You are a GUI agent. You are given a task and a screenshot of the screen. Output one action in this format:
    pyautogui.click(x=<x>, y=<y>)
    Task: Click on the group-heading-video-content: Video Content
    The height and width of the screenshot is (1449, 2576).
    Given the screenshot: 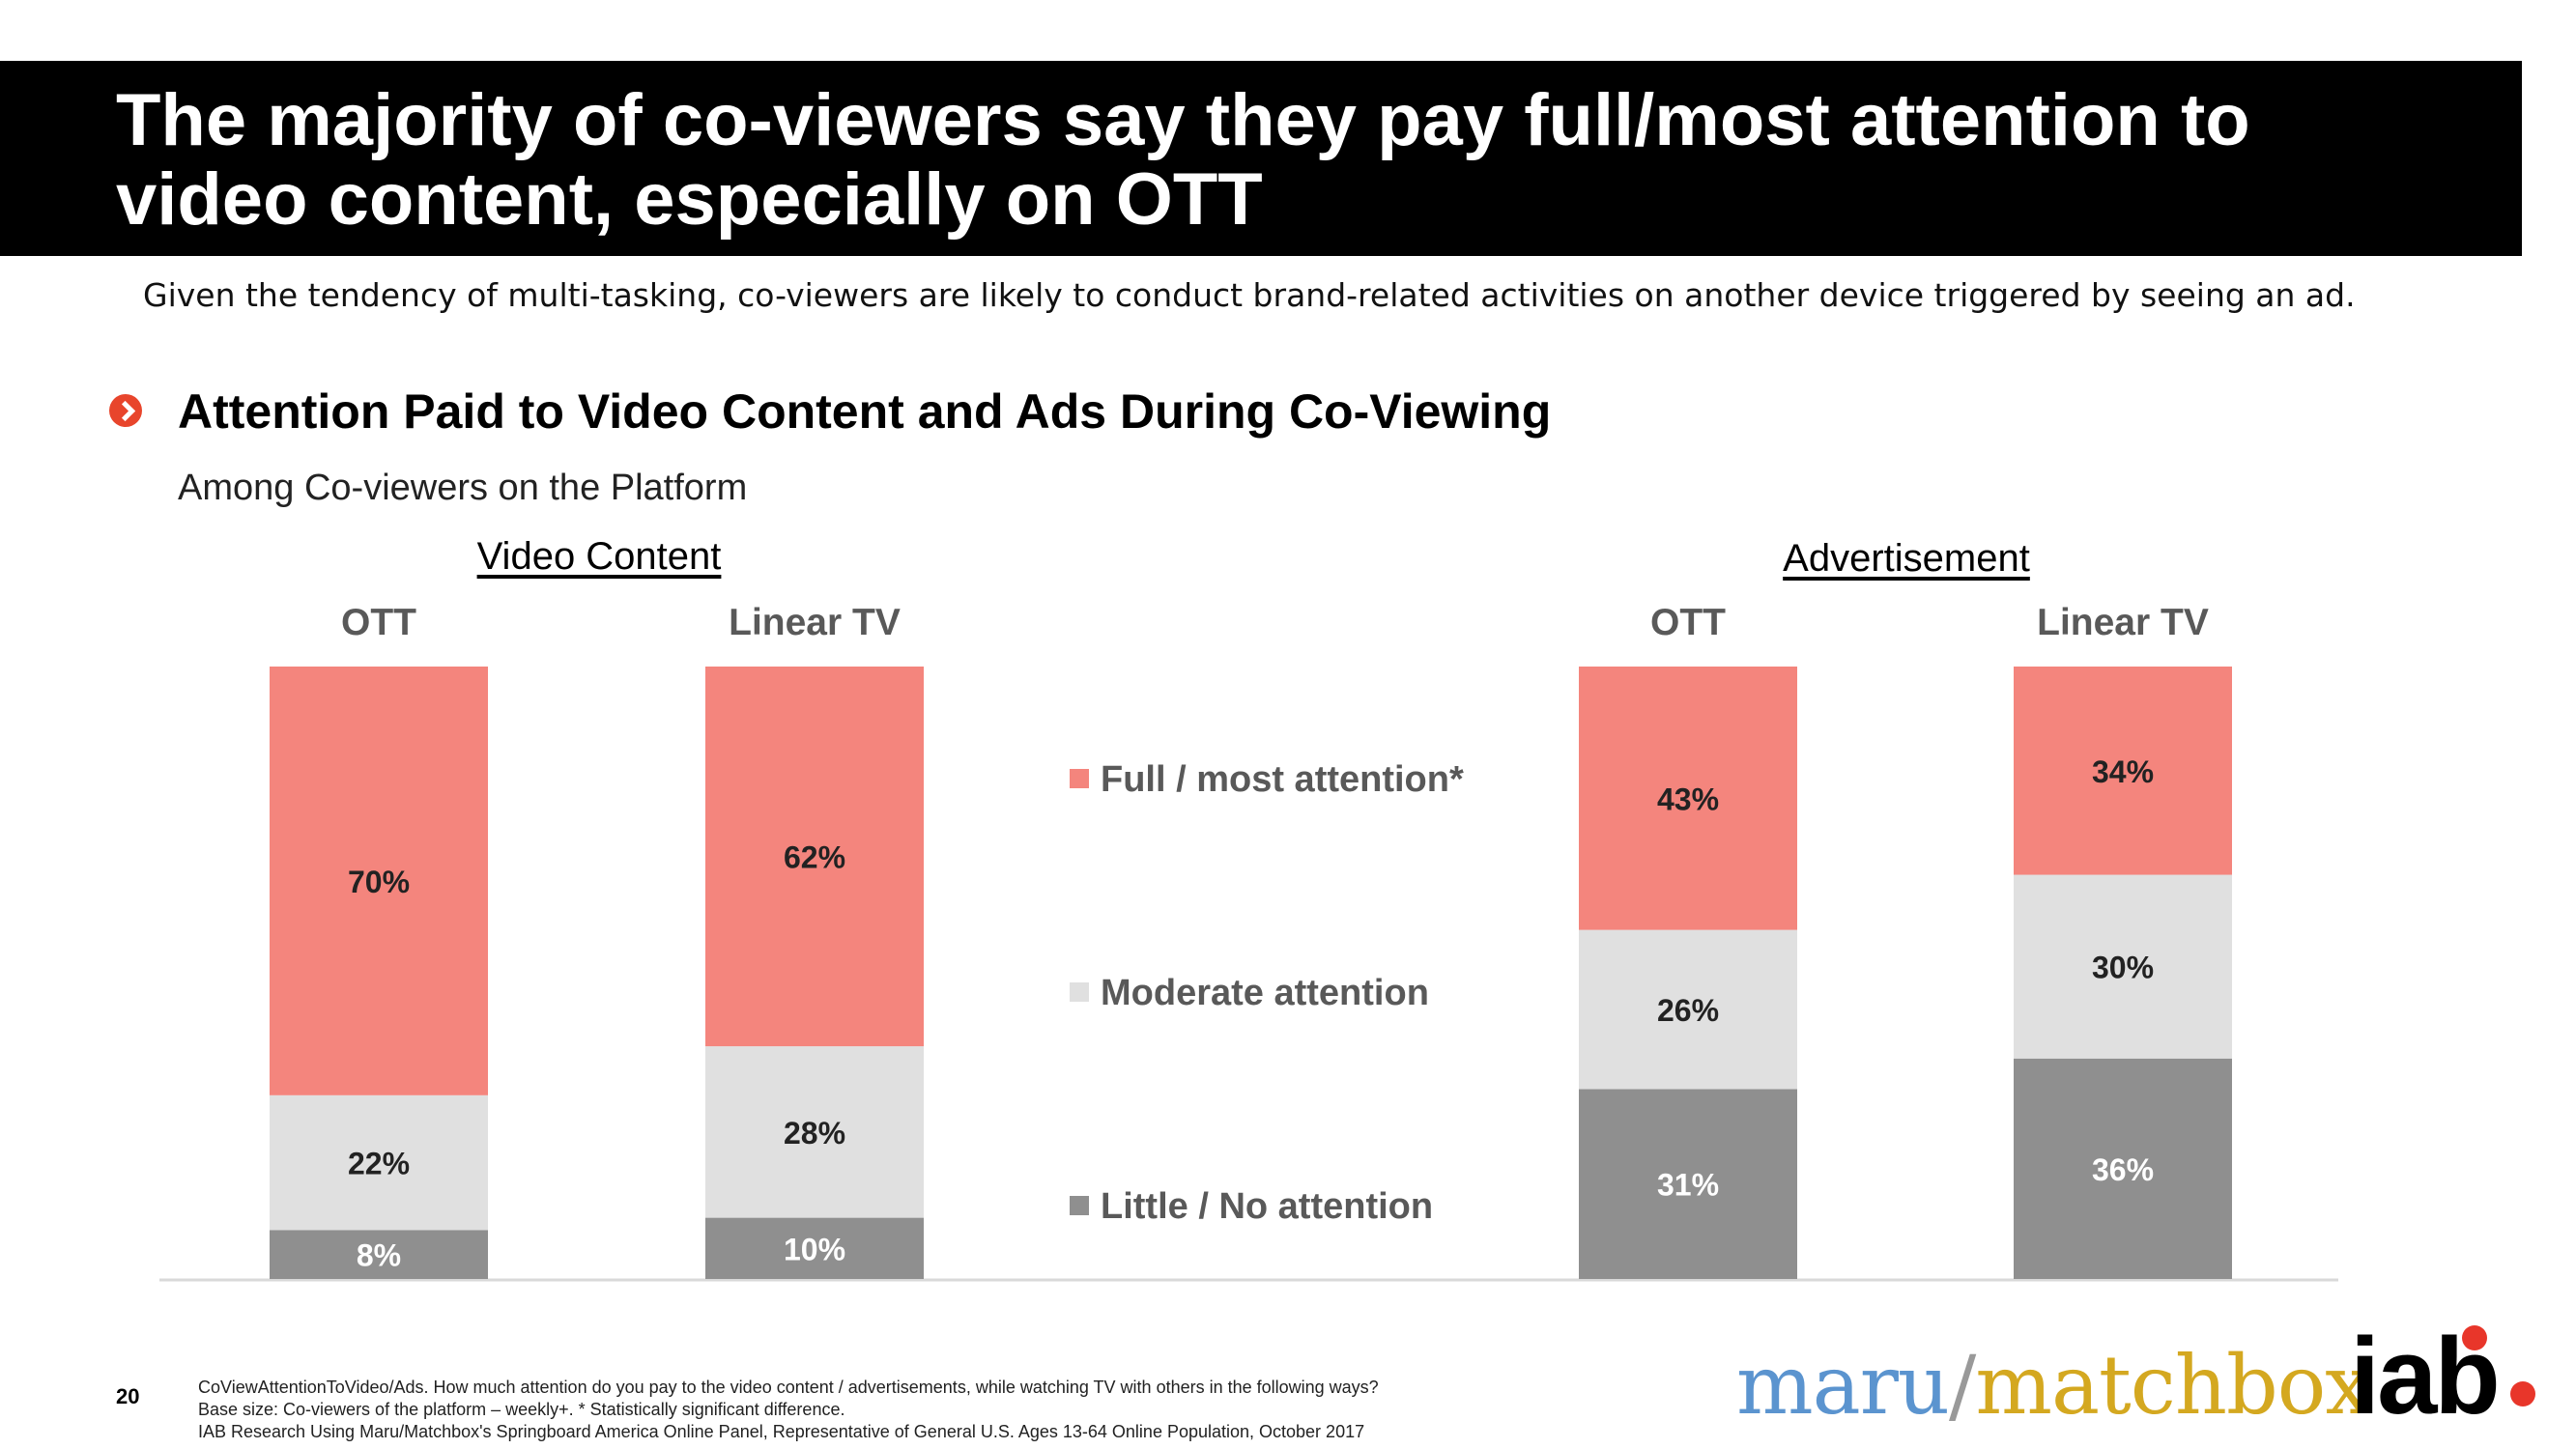 What is the action you would take?
    pyautogui.click(x=599, y=556)
    